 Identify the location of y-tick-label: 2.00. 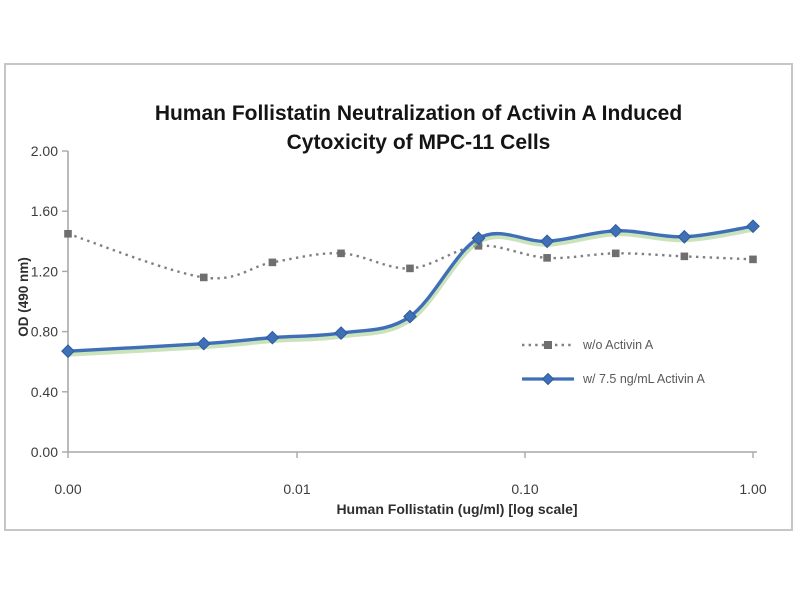
(44, 151).